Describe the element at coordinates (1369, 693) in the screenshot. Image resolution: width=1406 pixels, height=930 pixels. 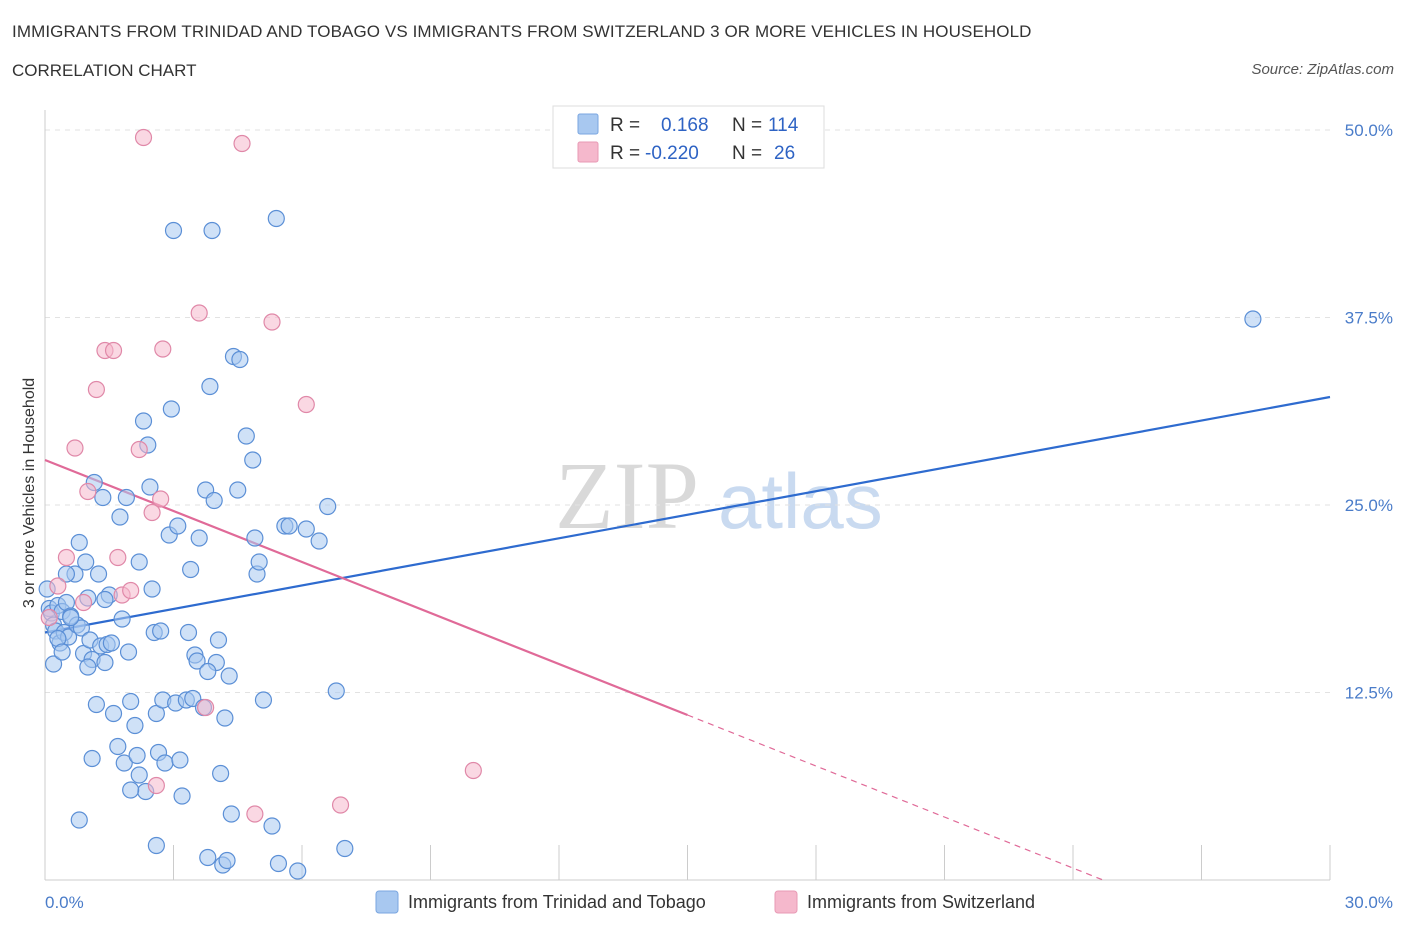
I see `y-tick-label: 12.5%` at that location.